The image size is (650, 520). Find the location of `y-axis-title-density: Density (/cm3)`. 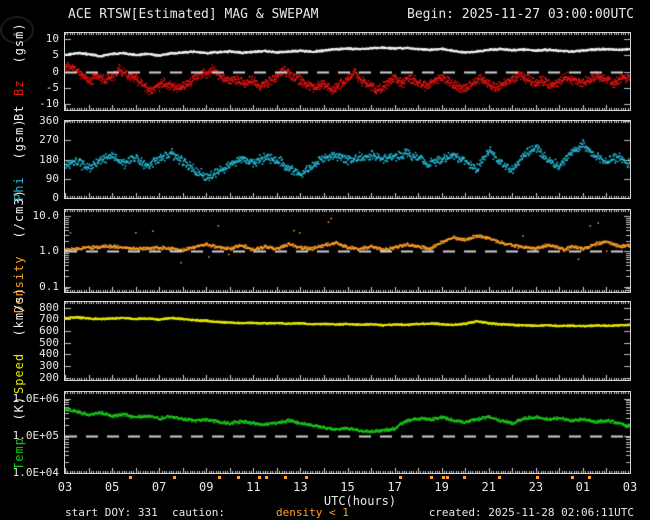

y-axis-title-density: Density (/cm3) is located at coordinates (19, 250).